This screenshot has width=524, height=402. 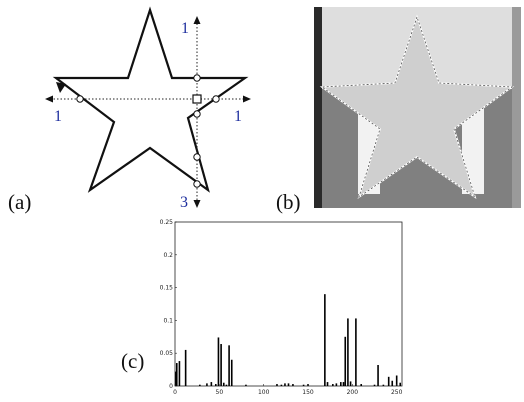 What do you see at coordinates (167, 222) in the screenshot?
I see `y-tick-label: 0.25` at bounding box center [167, 222].